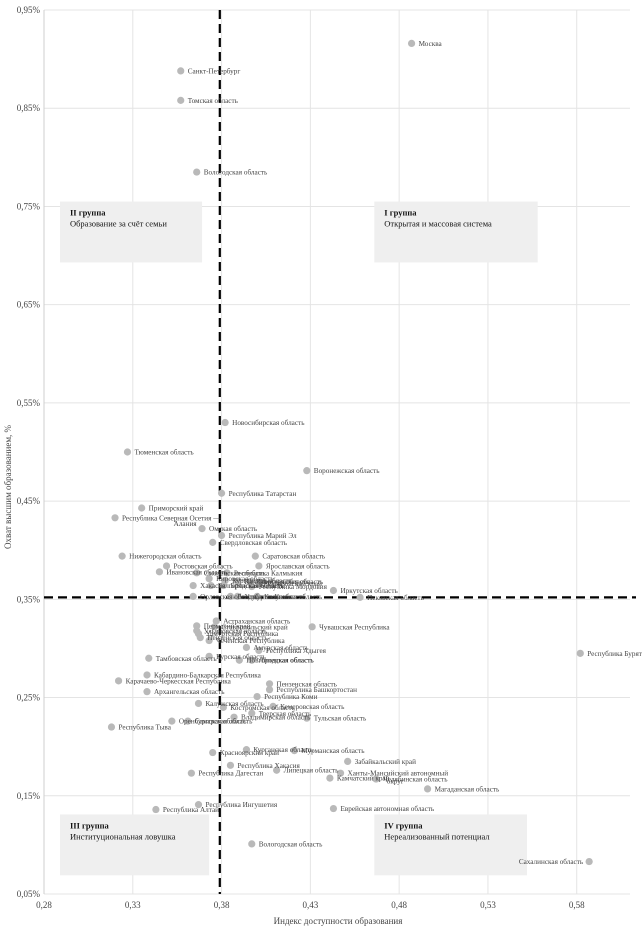  Describe the element at coordinates (403, 825) in the screenshot. I see `quadrant-title-iv: IV группа` at that location.